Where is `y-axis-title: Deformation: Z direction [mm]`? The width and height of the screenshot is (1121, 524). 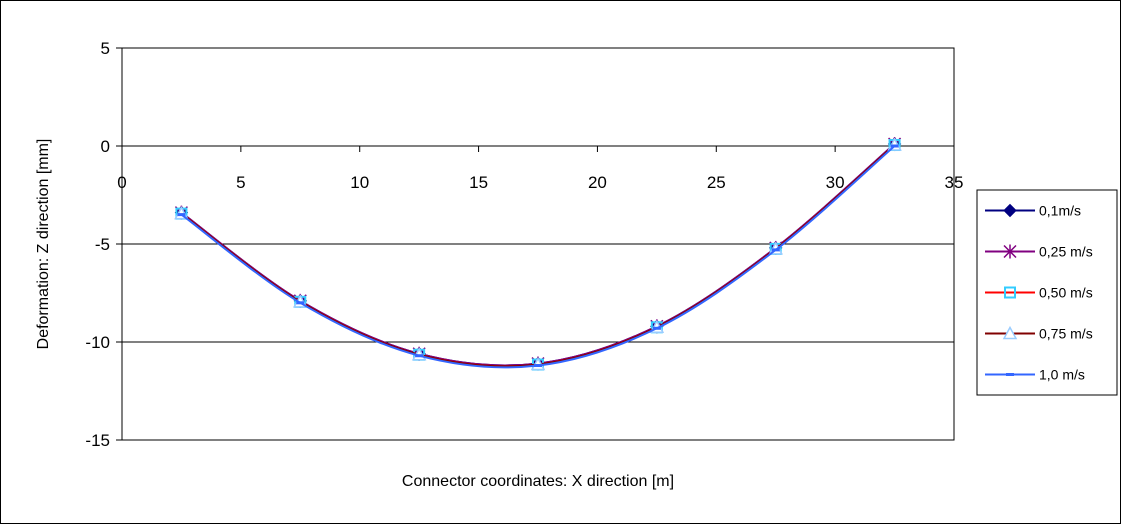
y-axis-title: Deformation: Z direction [mm] is located at coordinates (43, 244).